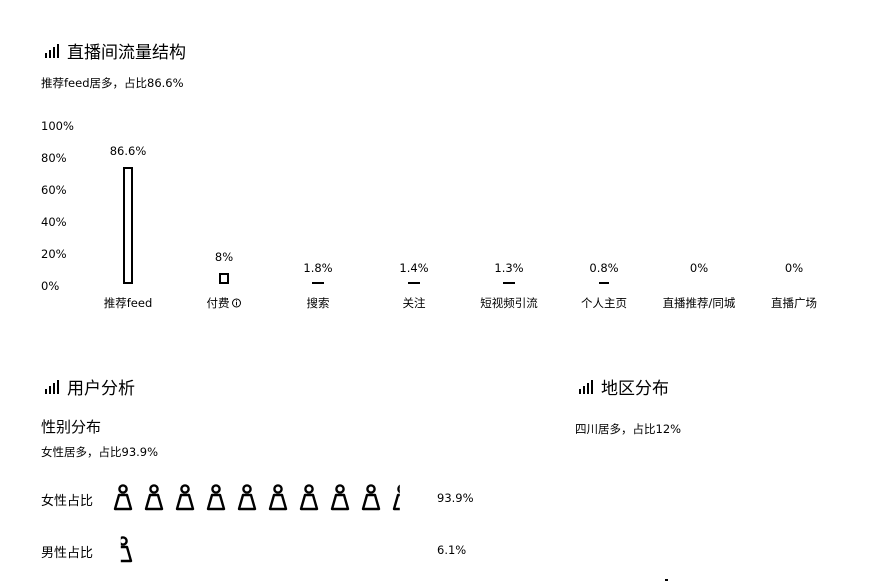 The image size is (870, 582). What do you see at coordinates (126, 53) in the screenshot?
I see `traffic-title-text: 直播间流量结构` at bounding box center [126, 53].